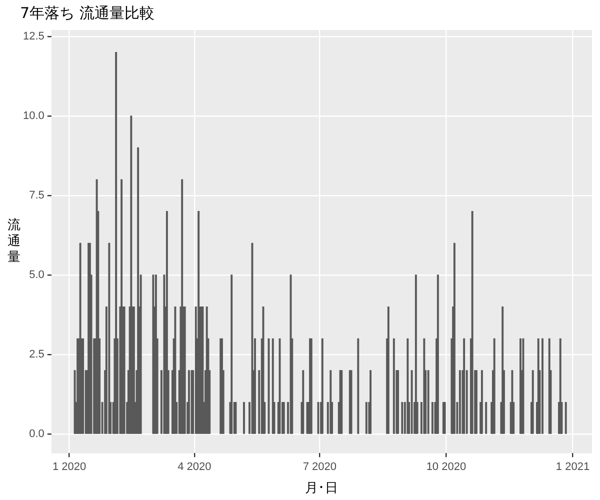 Image resolution: width=600 pixels, height=500 pixels. Describe the element at coordinates (33, 36) in the screenshot. I see `y-tick-label: 12.5` at that location.